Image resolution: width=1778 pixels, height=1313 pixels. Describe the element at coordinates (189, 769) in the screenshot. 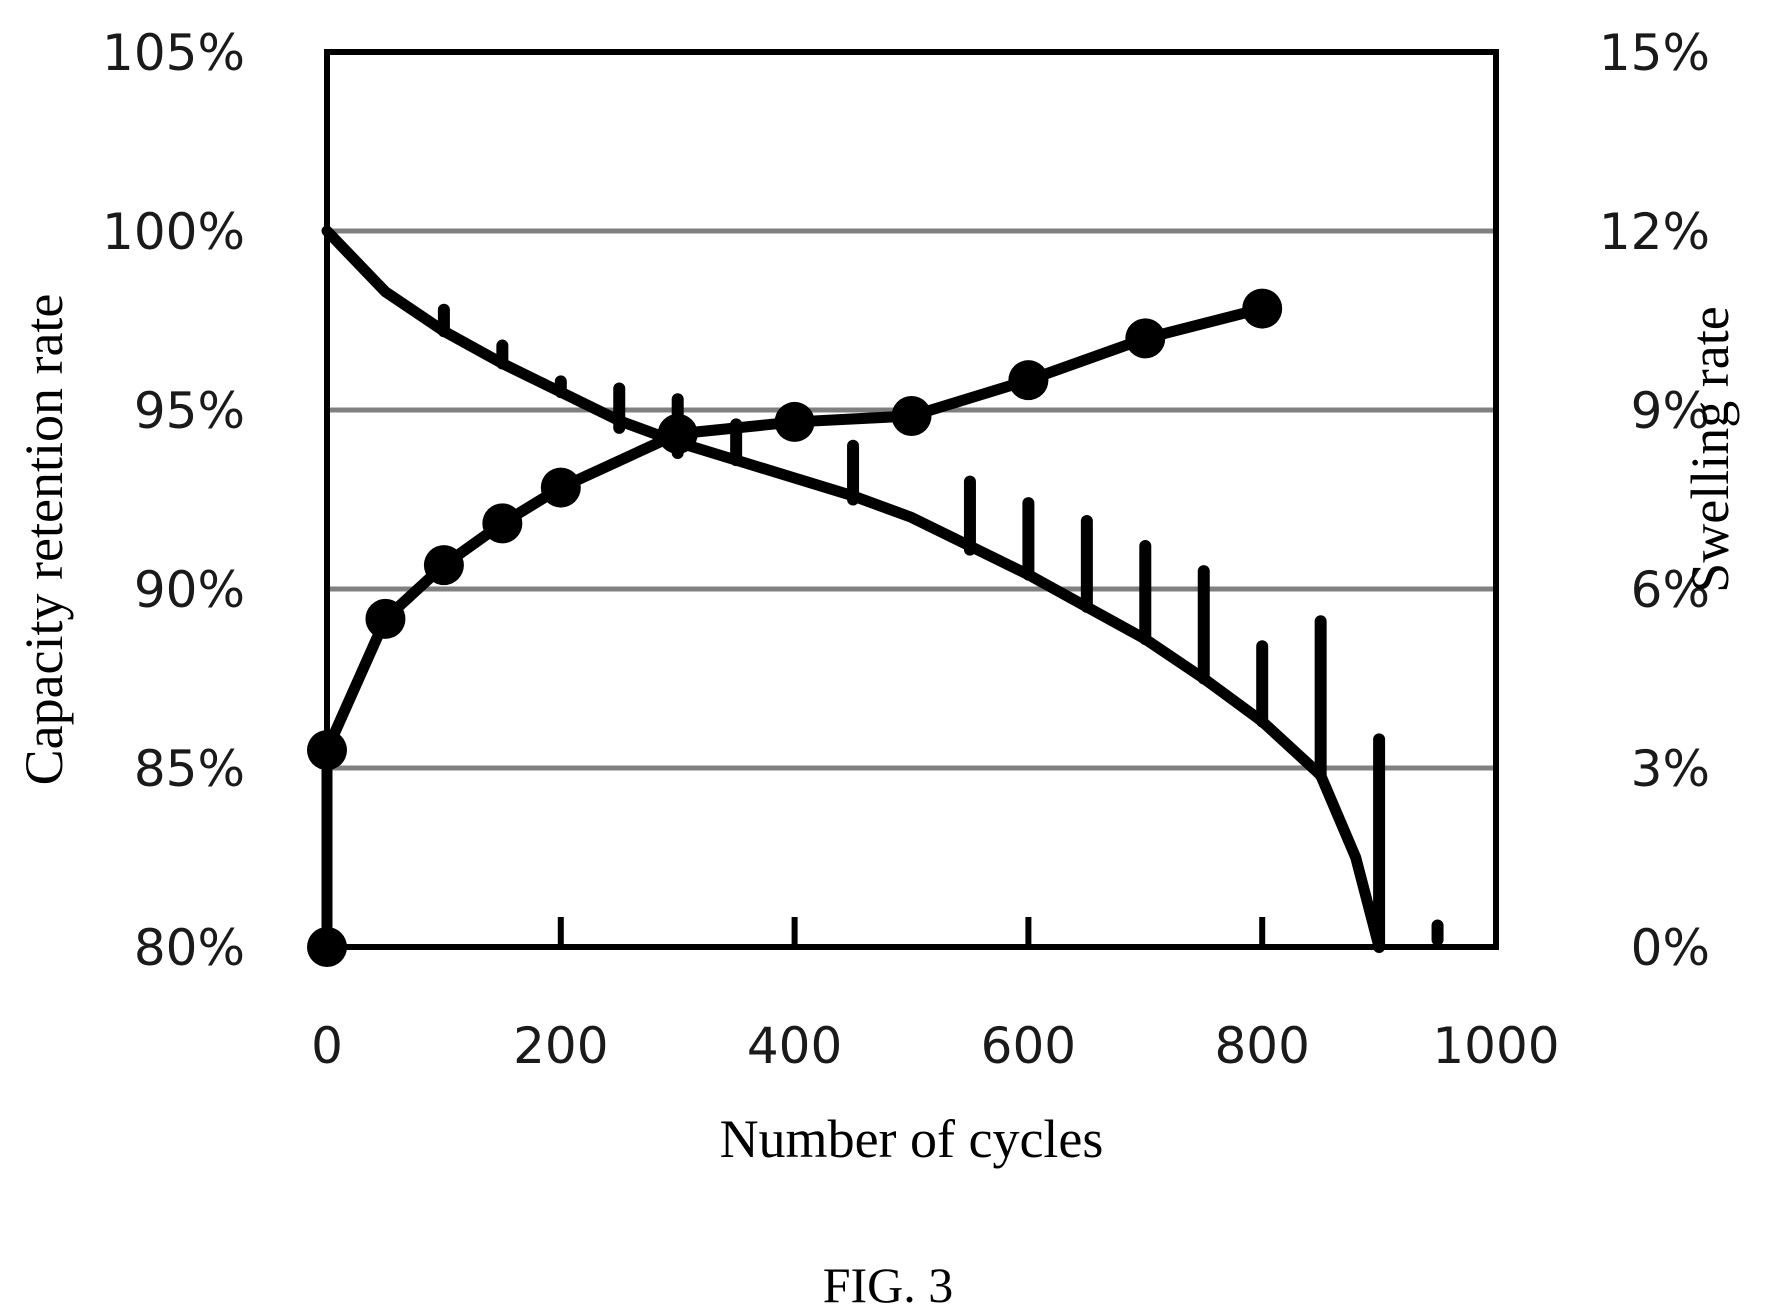

I see `left-tick-label: 85%` at that location.